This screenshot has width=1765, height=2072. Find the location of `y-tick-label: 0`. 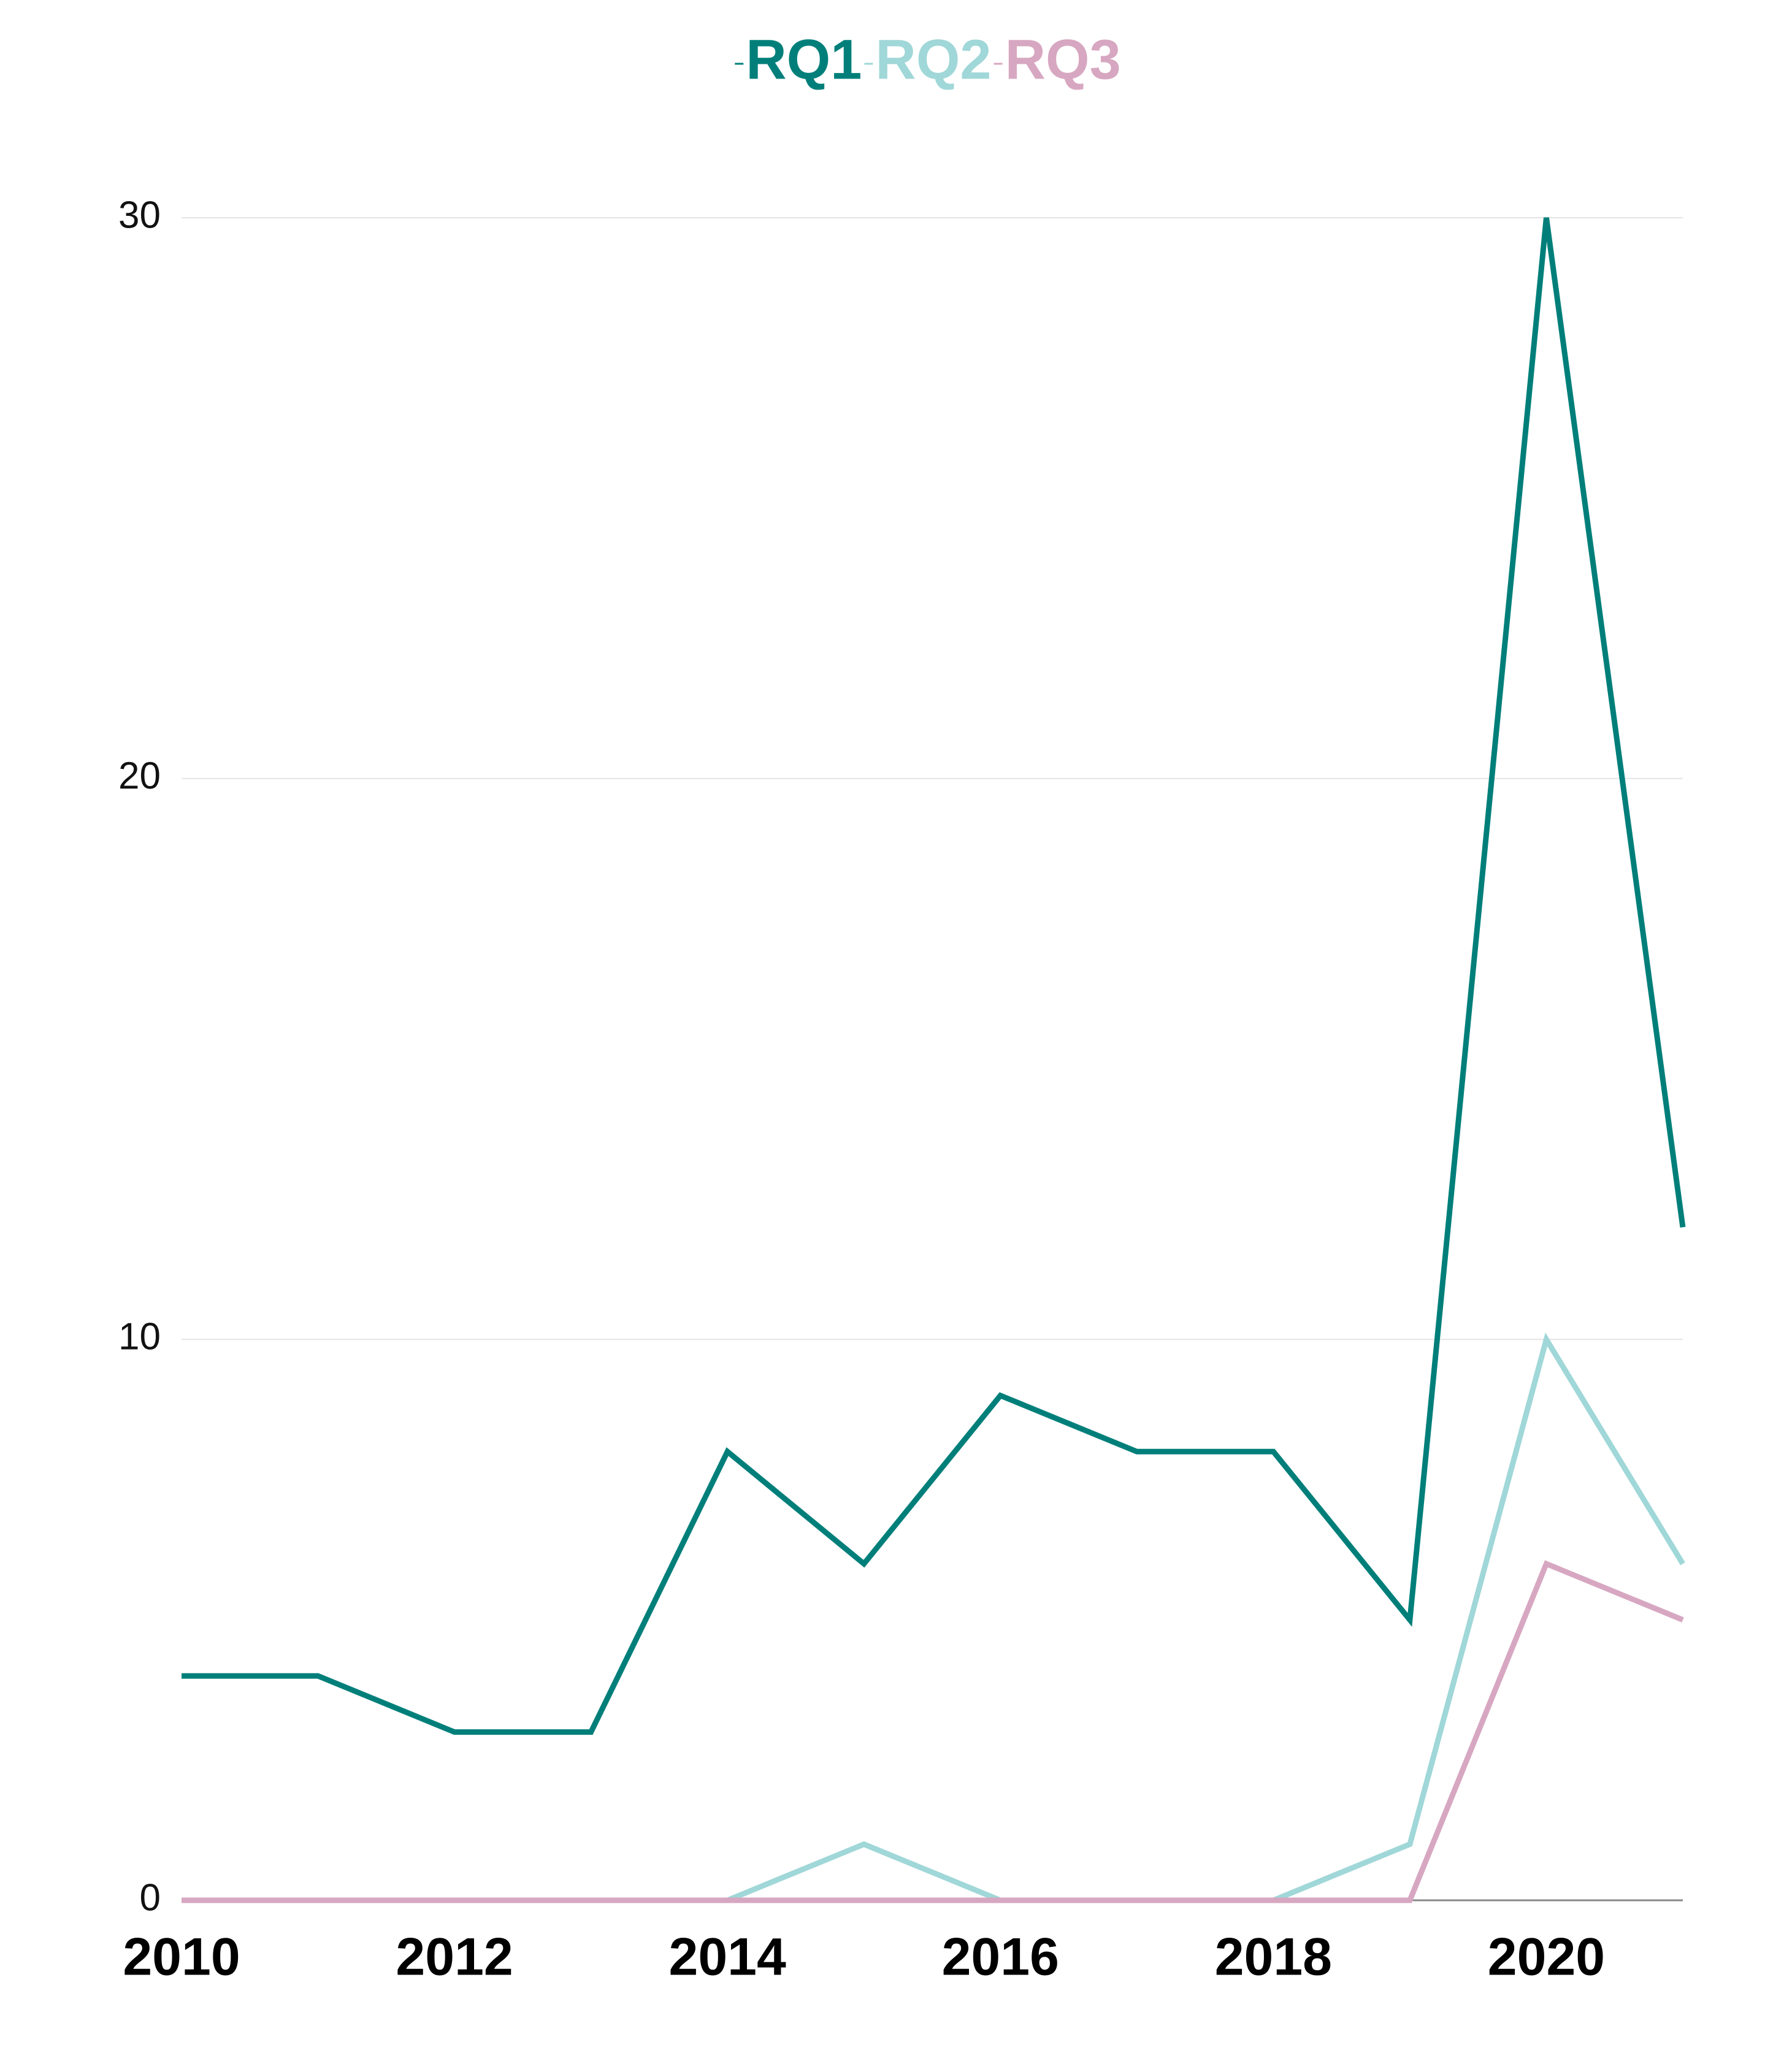

y-tick-label: 0 is located at coordinates (150, 1897).